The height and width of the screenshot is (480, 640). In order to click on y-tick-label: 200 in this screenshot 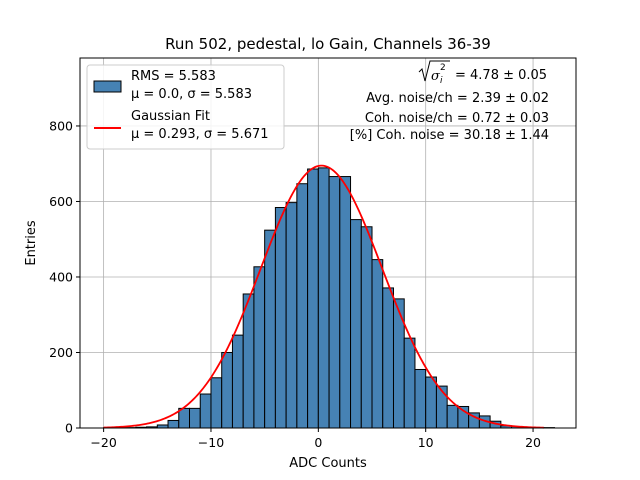, I will do `click(61, 352)`.